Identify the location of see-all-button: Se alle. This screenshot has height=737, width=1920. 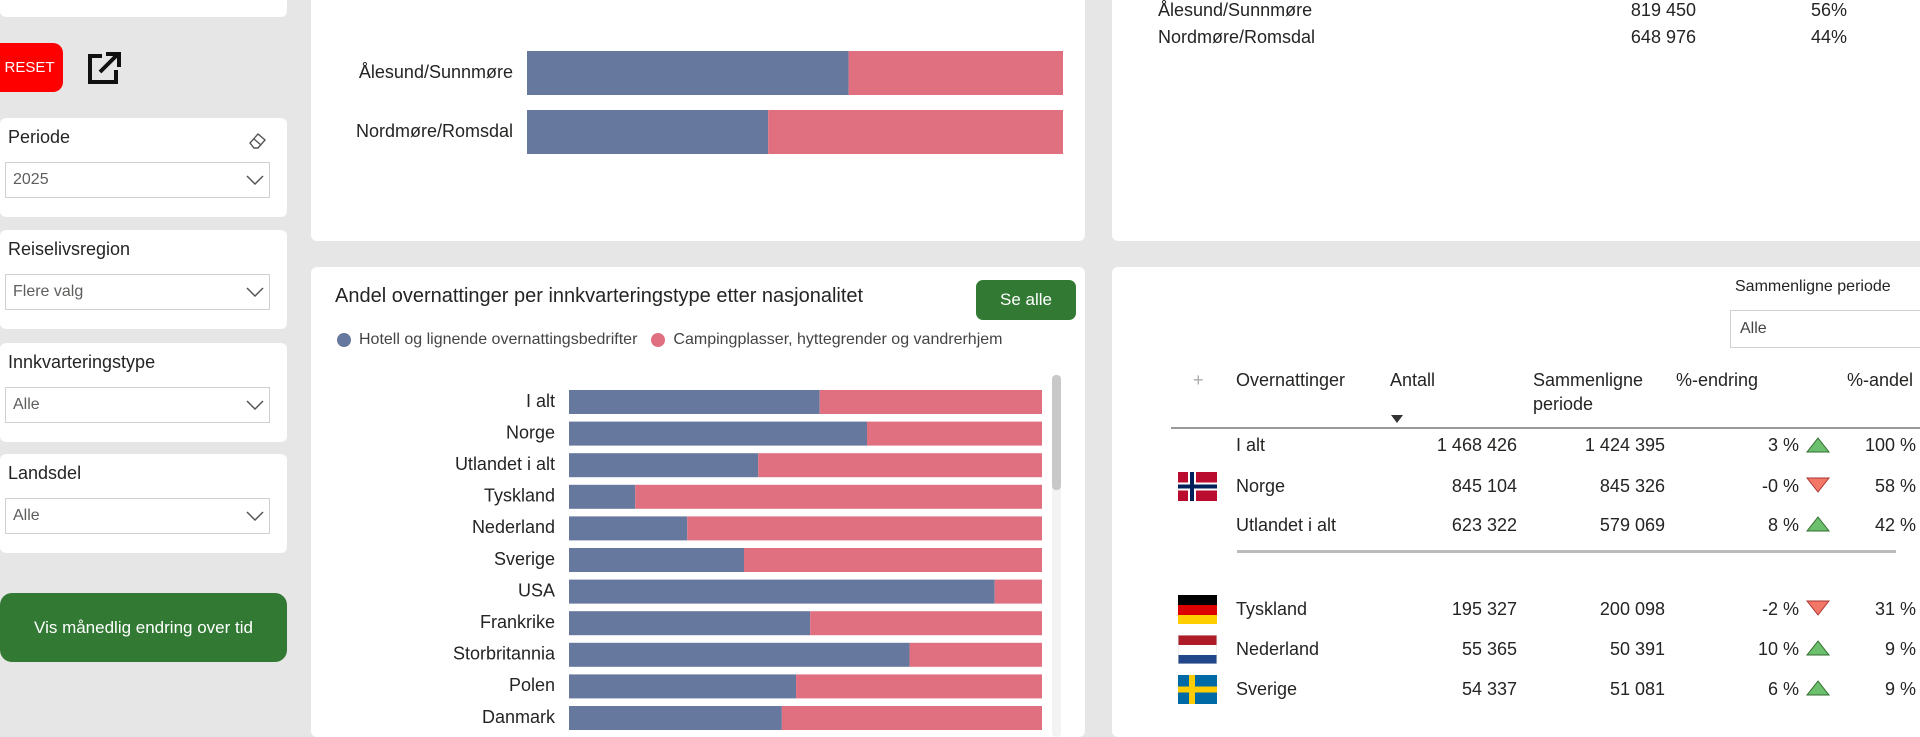
(1026, 300).